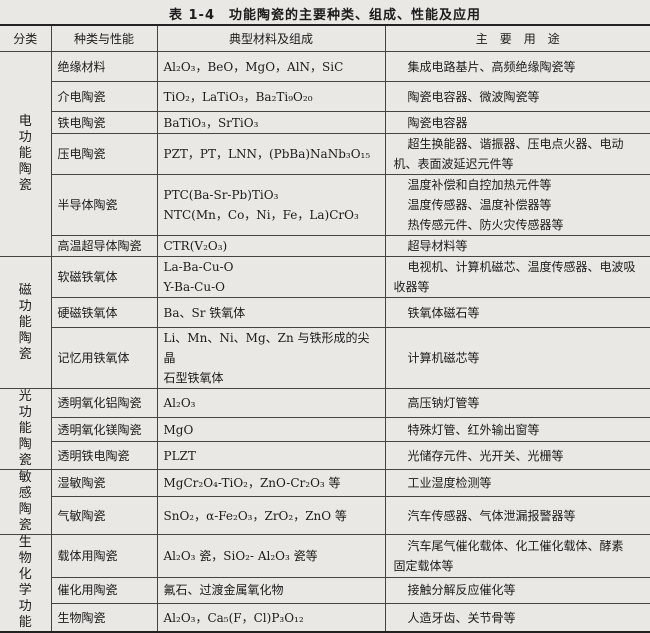 This screenshot has height=633, width=650. What do you see at coordinates (178, 429) in the screenshot?
I see `material-line: MgO` at bounding box center [178, 429].